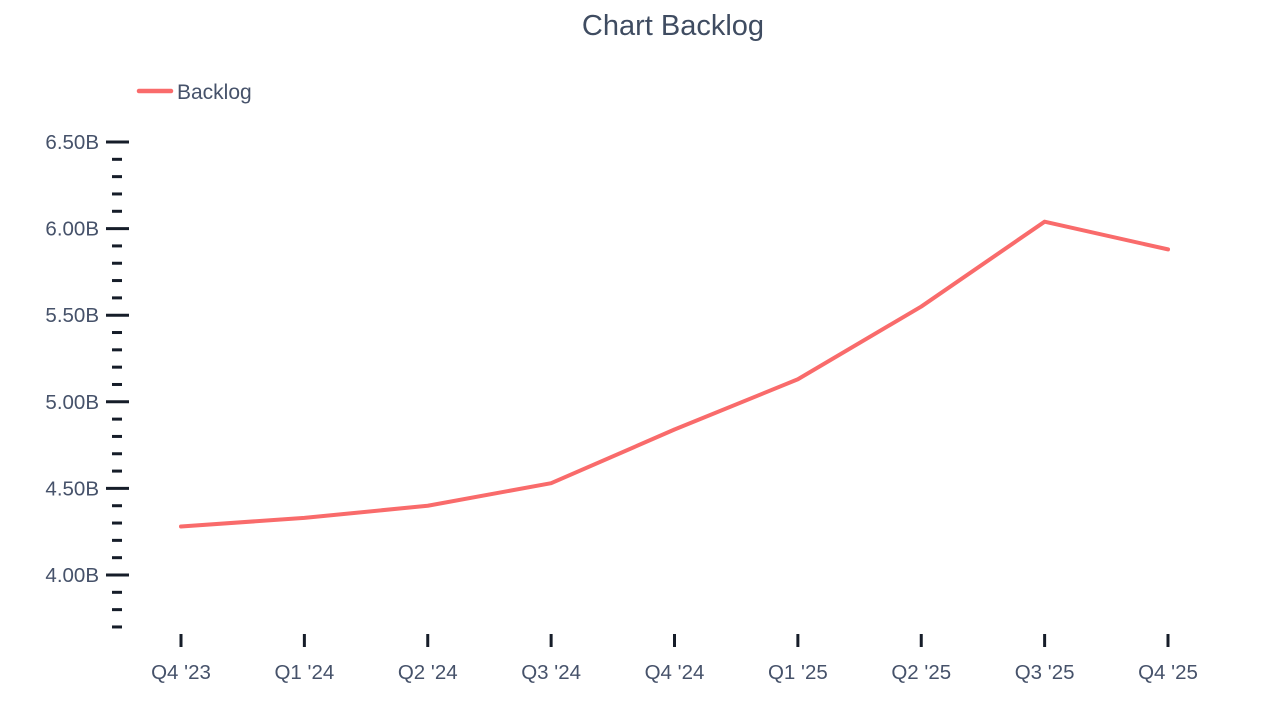 The image size is (1280, 720). Describe the element at coordinates (921, 672) in the screenshot. I see `x-tick-label: Q2 '25` at that location.